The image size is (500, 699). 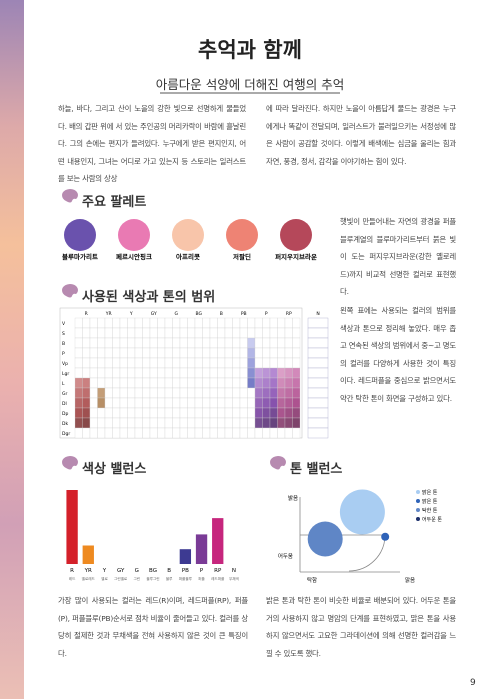 What do you see at coordinates (63, 344) in the screenshot?
I see `tone-label: B` at bounding box center [63, 344].